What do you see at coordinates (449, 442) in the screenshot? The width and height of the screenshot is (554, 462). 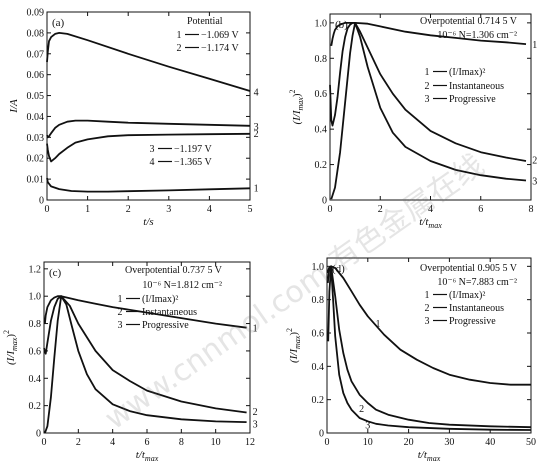 I see `x-tick-label: 30` at bounding box center [449, 442].